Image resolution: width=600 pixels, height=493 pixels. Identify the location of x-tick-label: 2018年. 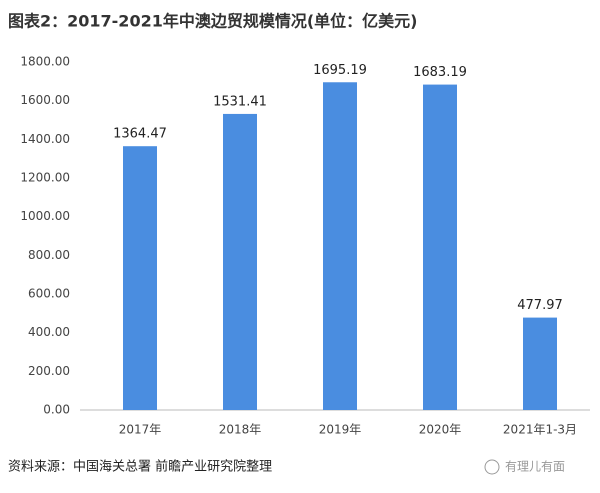
(240, 430).